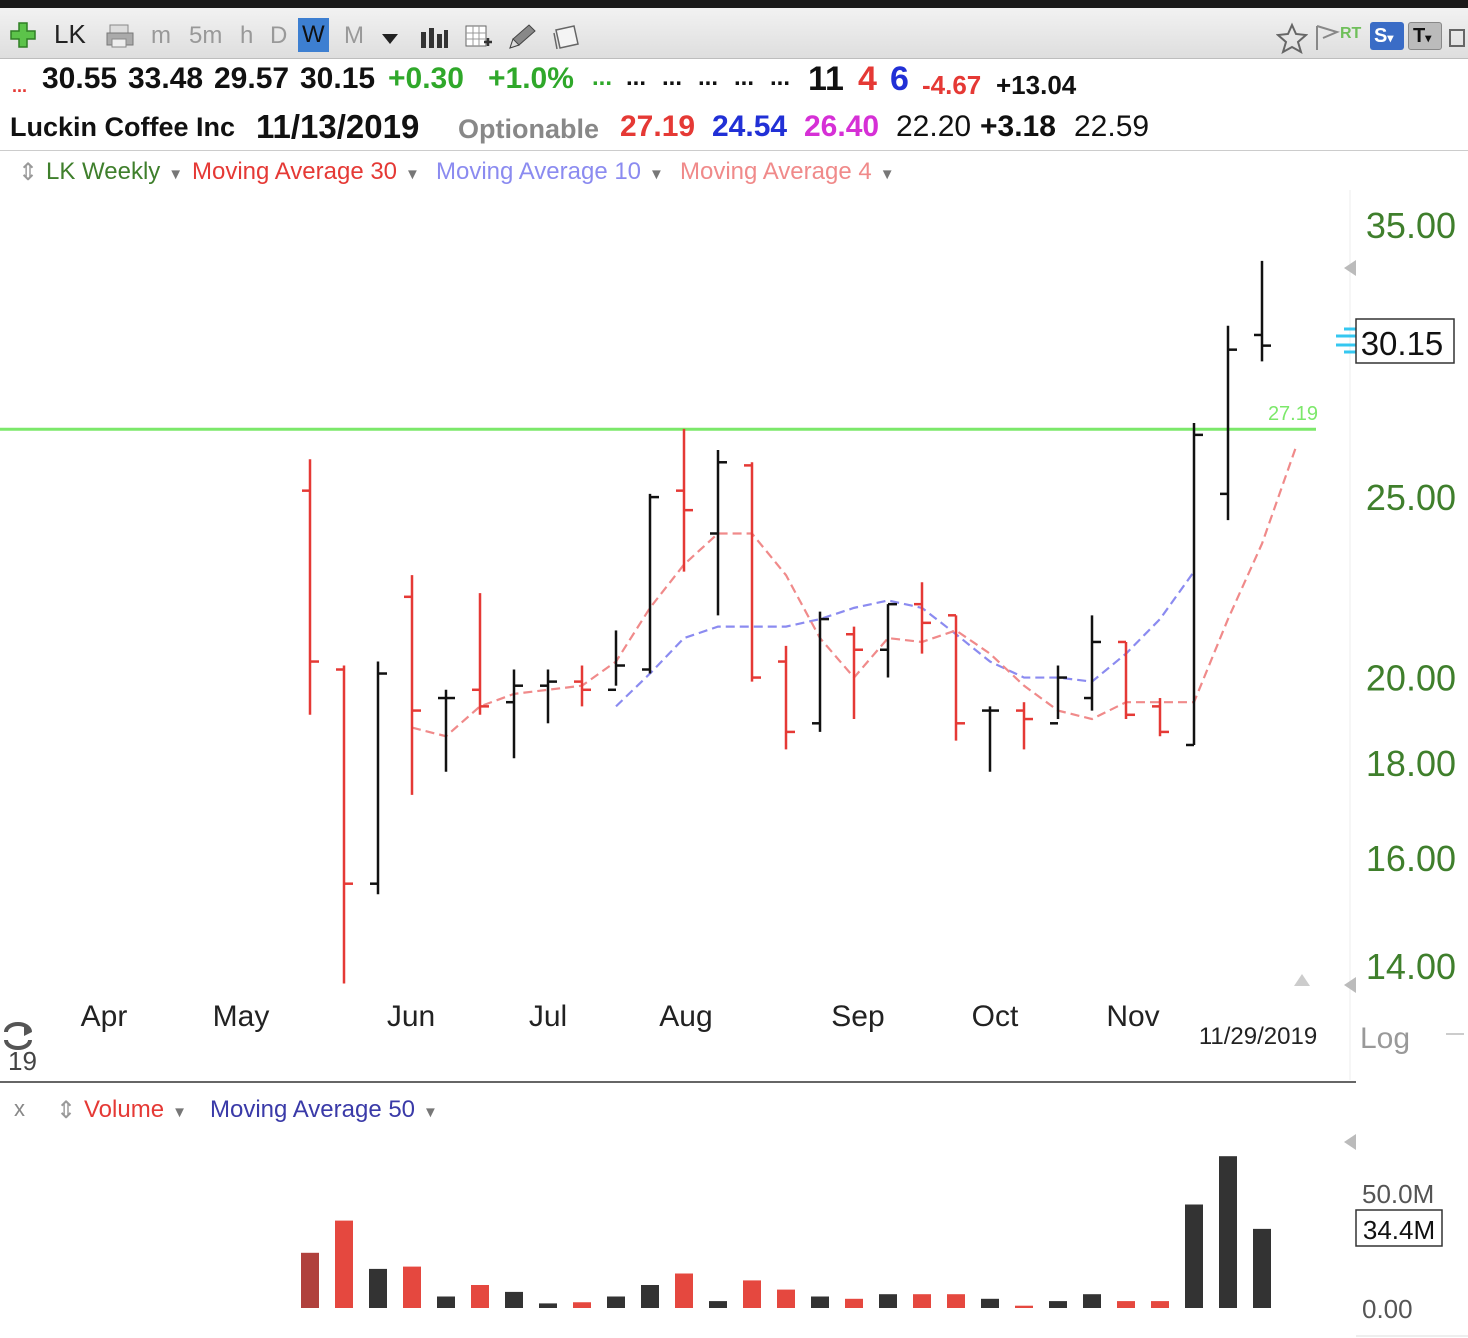 The width and height of the screenshot is (1468, 1338). Describe the element at coordinates (247, 35) in the screenshot. I see `interval-hour: h` at that location.